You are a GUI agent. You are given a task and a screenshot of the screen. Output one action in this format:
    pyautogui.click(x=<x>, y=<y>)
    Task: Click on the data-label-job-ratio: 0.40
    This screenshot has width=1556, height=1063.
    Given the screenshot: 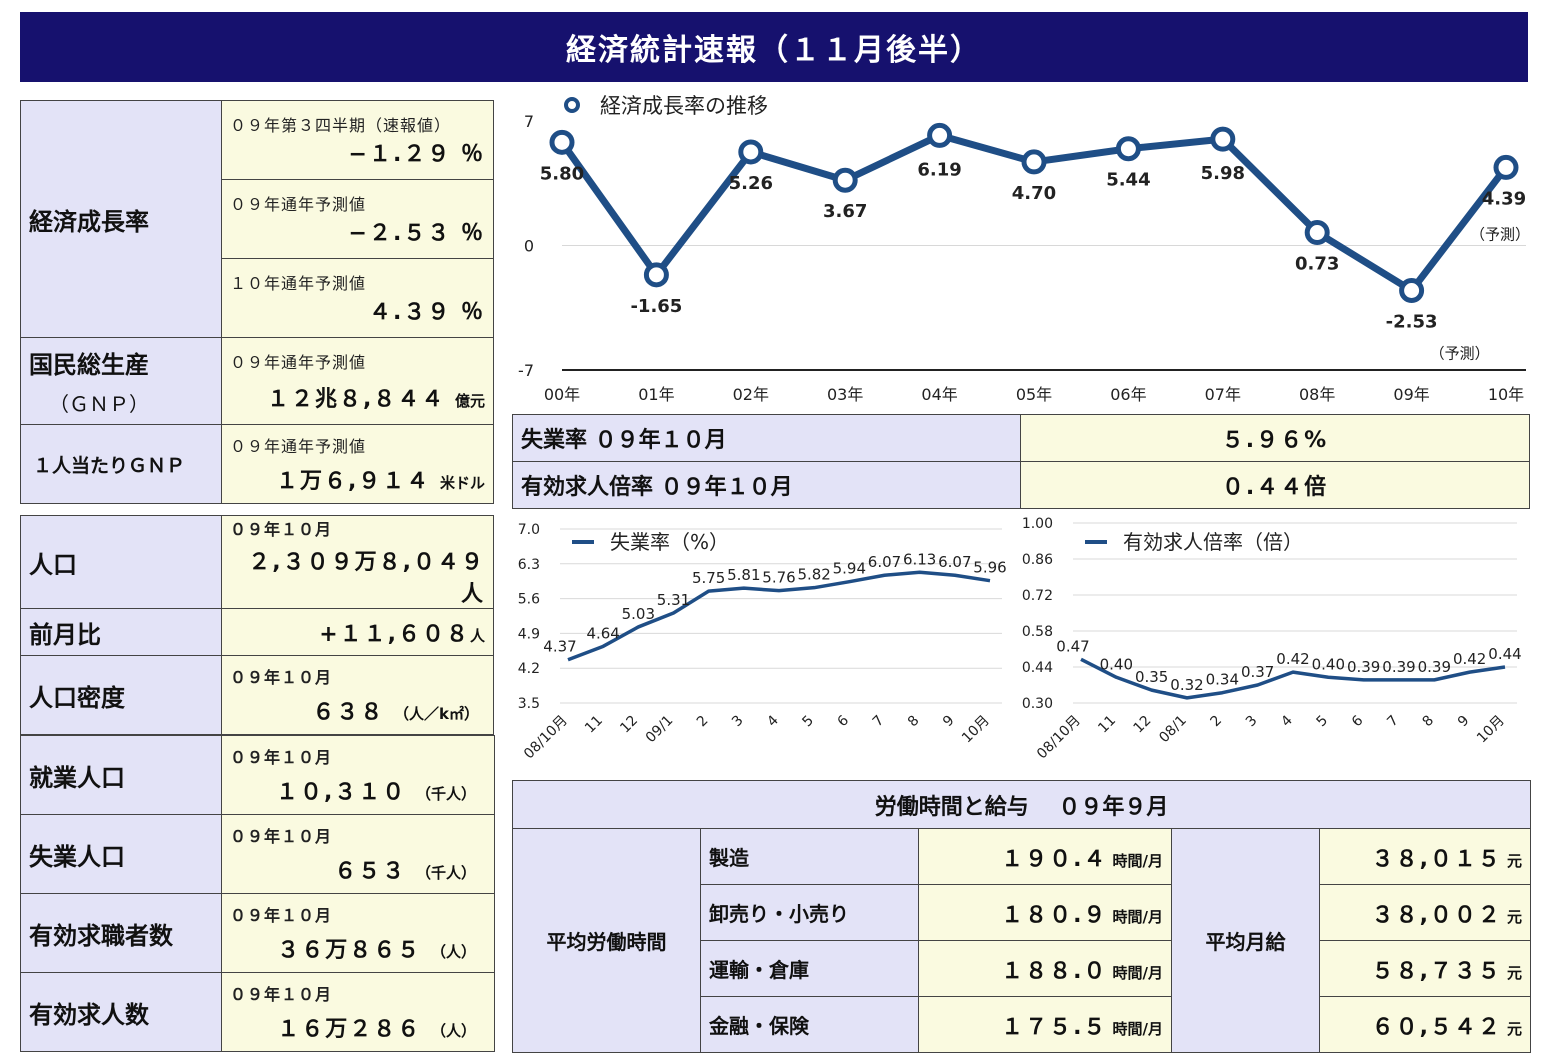 What is the action you would take?
    pyautogui.click(x=1328, y=664)
    